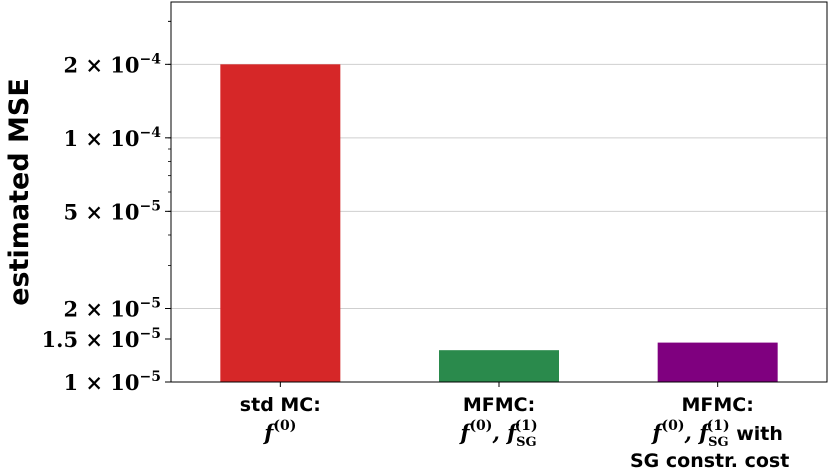 The image size is (831, 473). What do you see at coordinates (112, 138) in the screenshot?
I see `y-tick-label: 1 × 10−4` at bounding box center [112, 138].